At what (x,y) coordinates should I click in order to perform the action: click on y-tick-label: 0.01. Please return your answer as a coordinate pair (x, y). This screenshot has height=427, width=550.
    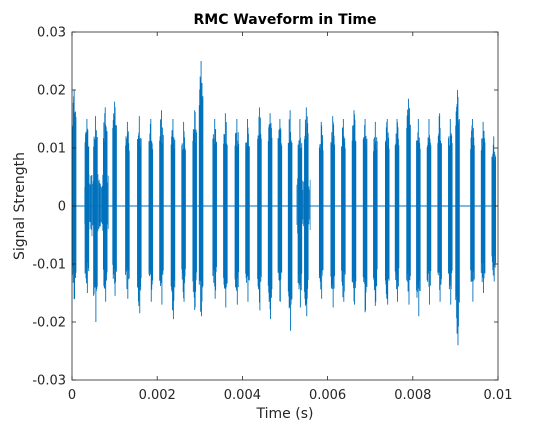
    Looking at the image, I should click on (51, 149).